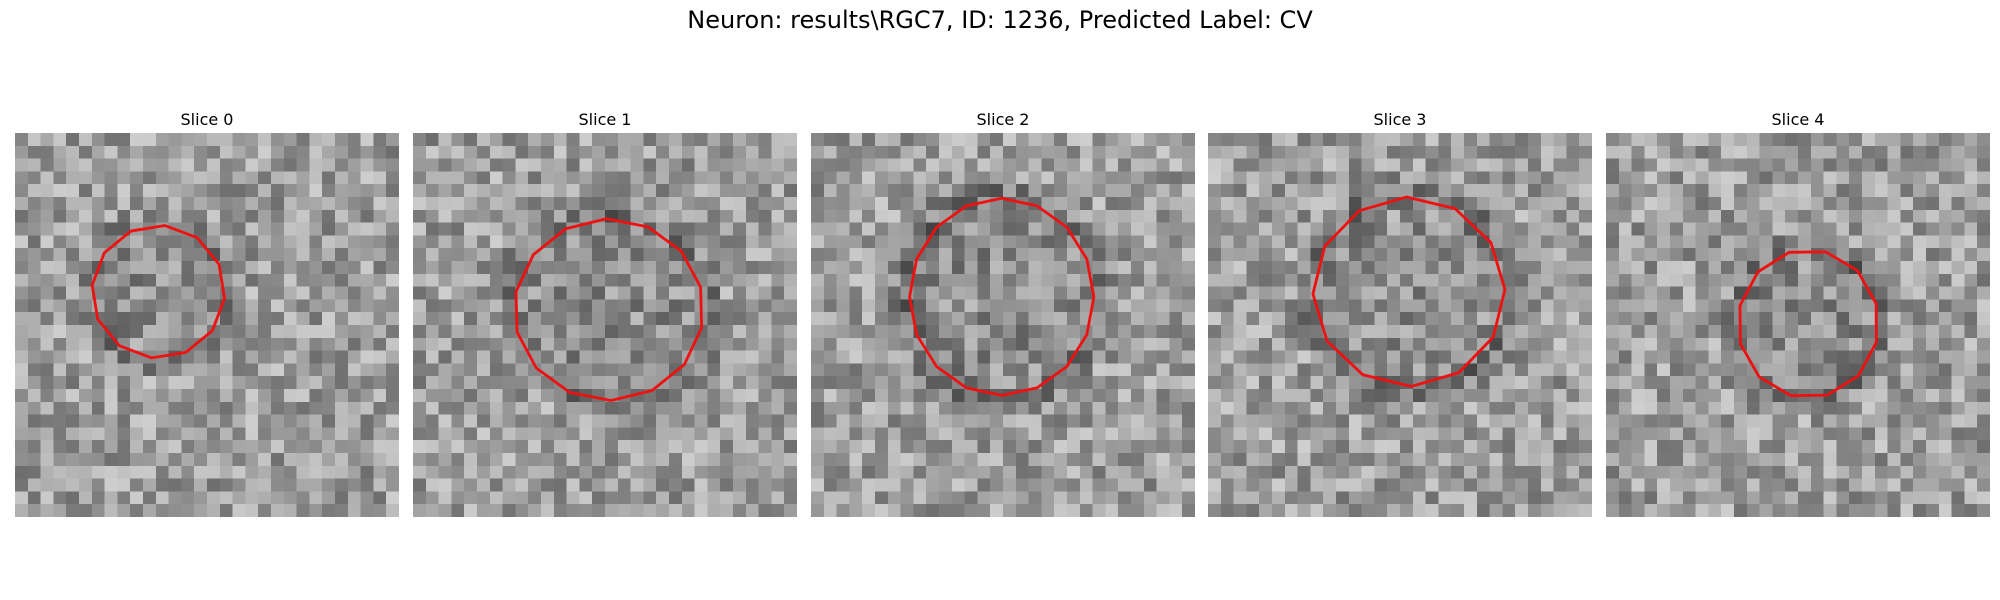  Describe the element at coordinates (1003, 312) in the screenshot. I see `slice-panel-2: Slice 2` at that location.